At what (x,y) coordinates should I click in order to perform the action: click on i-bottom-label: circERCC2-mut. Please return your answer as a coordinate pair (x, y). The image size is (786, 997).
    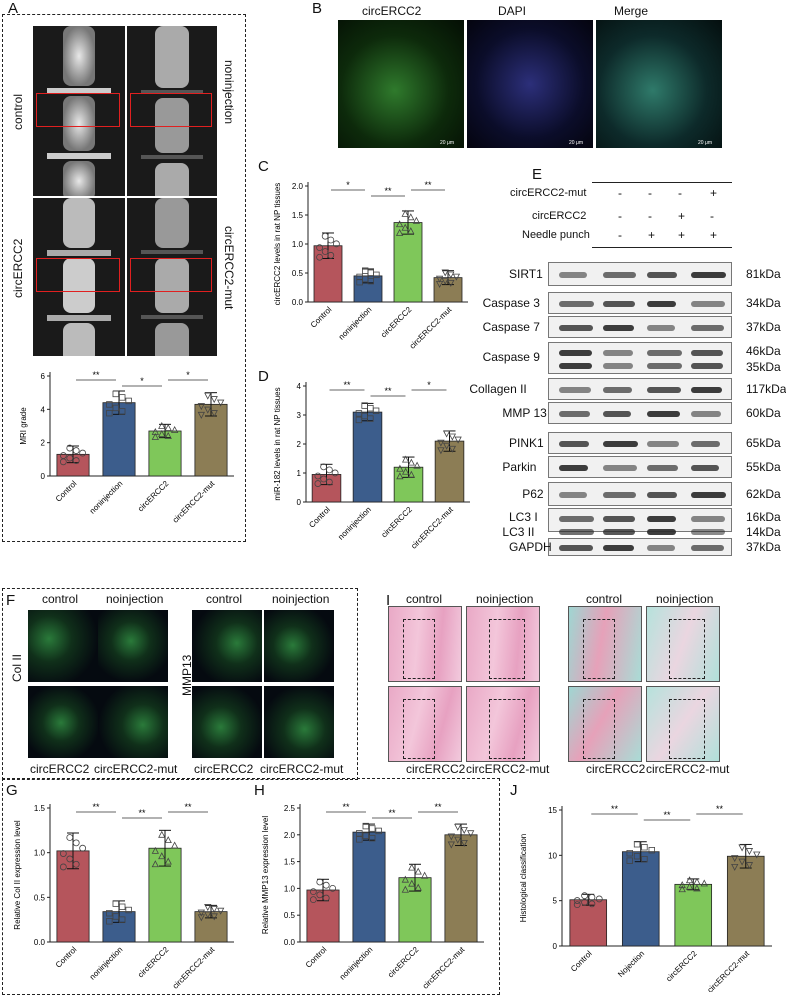
    Looking at the image, I should click on (508, 769).